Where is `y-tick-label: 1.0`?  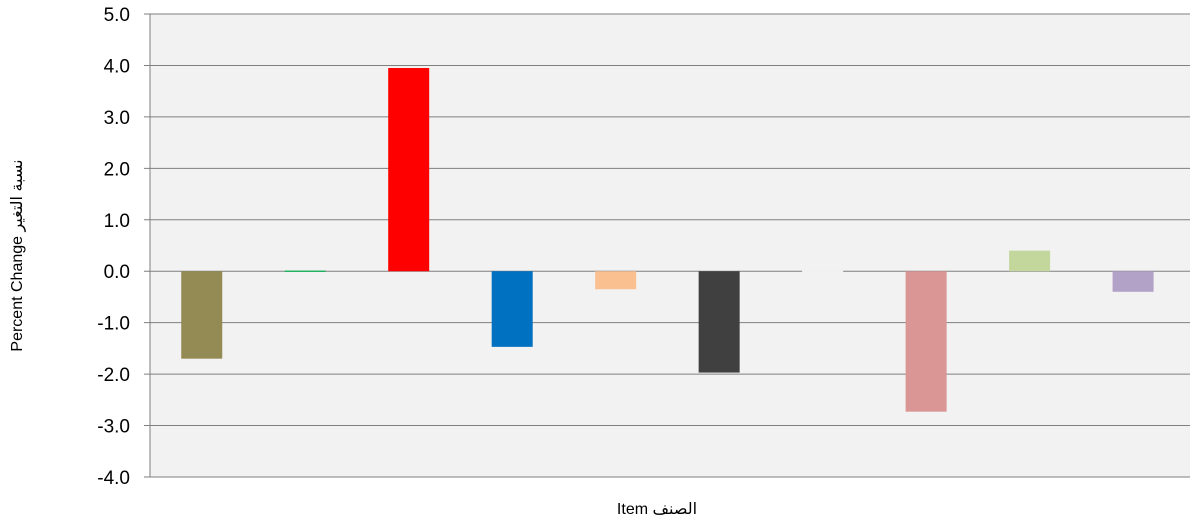 y-tick-label: 1.0 is located at coordinates (117, 221).